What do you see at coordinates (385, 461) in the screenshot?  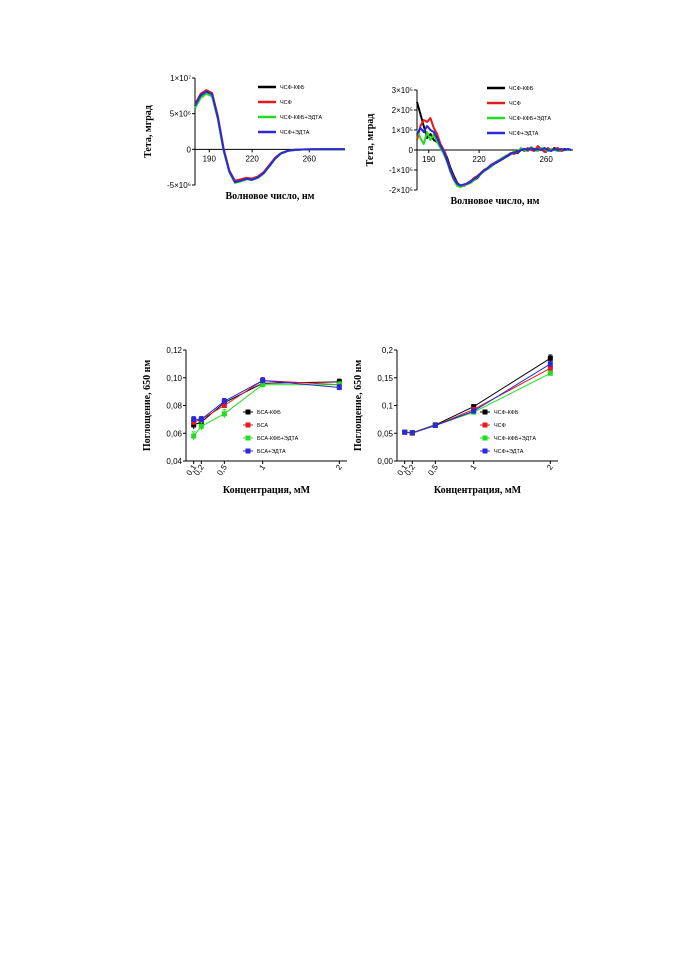 I see `y-tick-label: 0,00` at bounding box center [385, 461].